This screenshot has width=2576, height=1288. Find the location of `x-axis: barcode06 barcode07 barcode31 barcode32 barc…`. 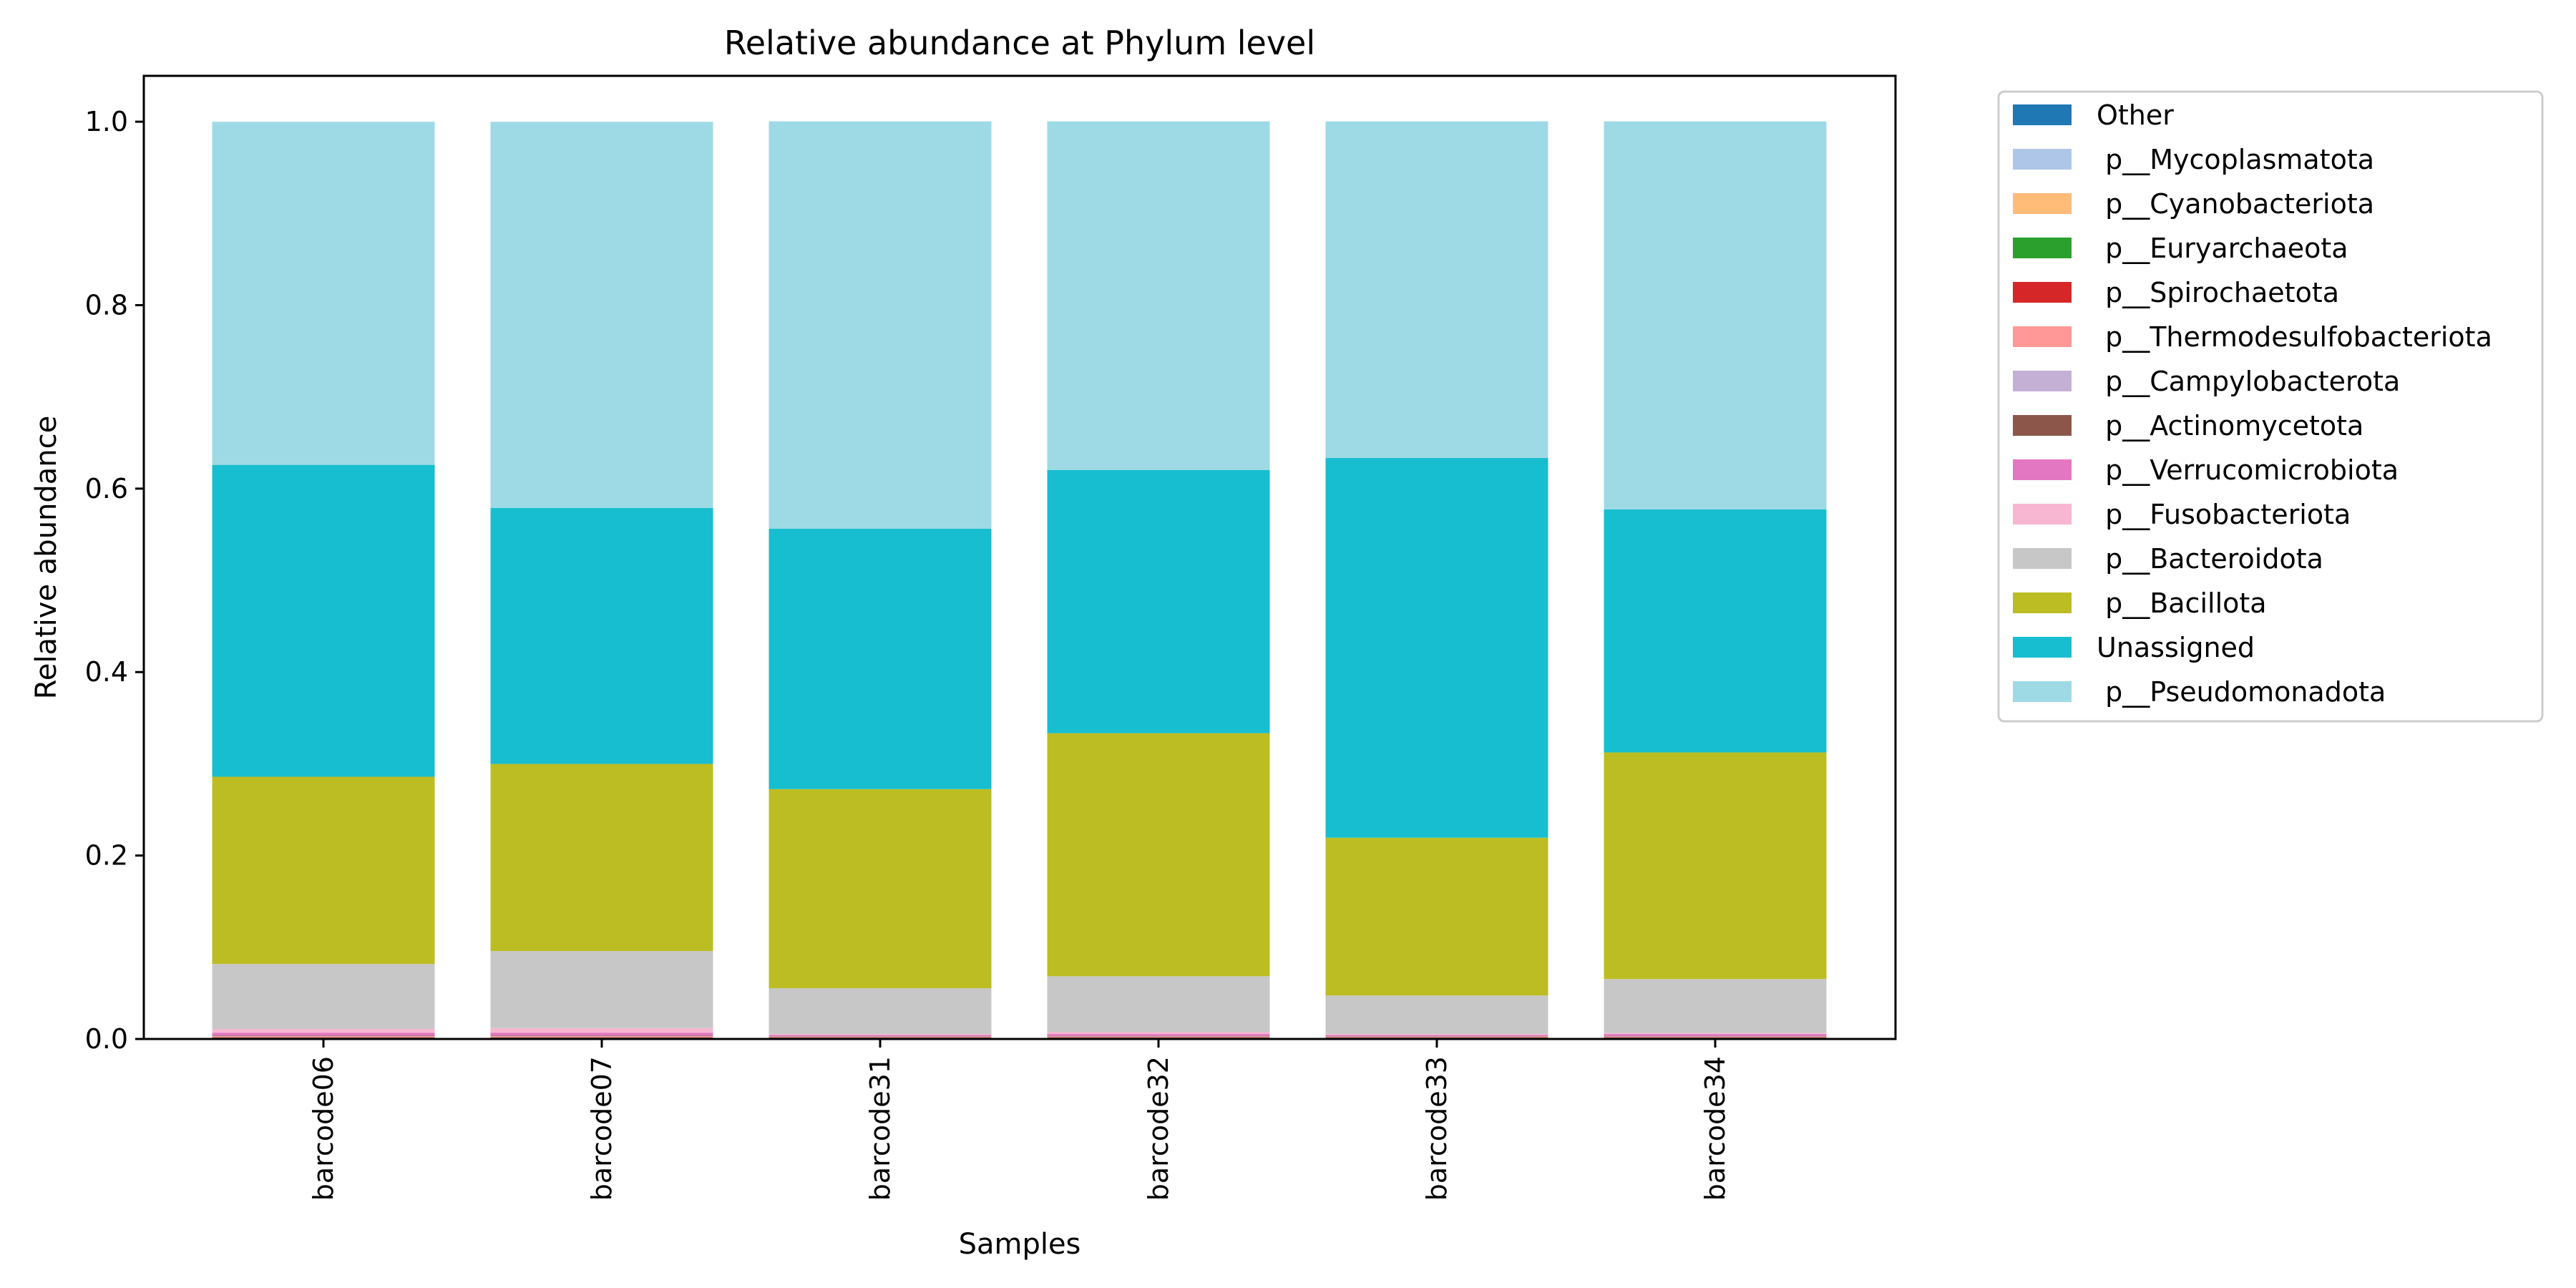

x-axis: barcode06 barcode07 barcode31 barcode32 barc… is located at coordinates (1019, 1120).